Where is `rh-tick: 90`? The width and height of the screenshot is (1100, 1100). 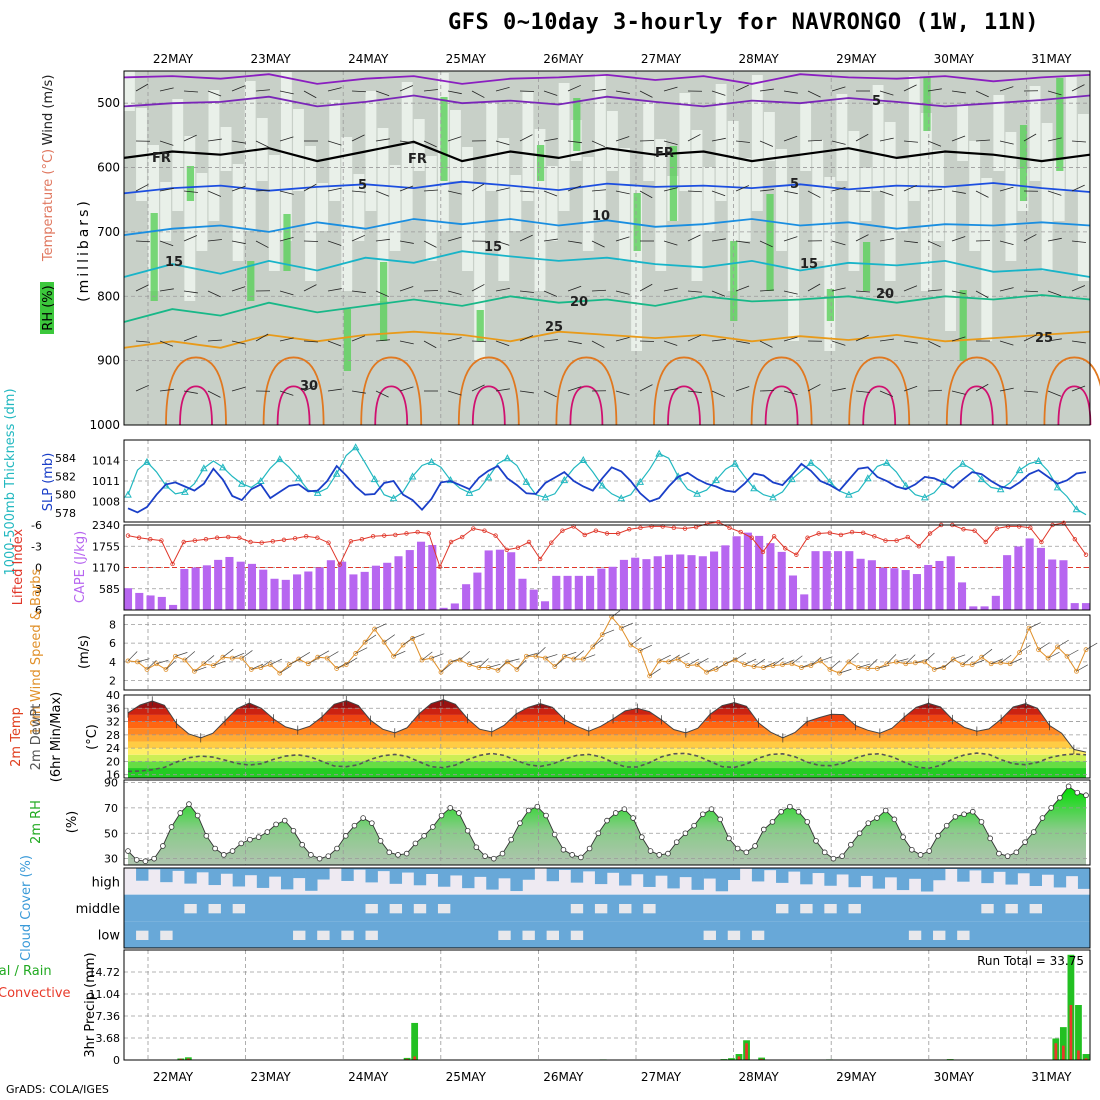
rh-tick: 90 is located at coordinates (111, 783).